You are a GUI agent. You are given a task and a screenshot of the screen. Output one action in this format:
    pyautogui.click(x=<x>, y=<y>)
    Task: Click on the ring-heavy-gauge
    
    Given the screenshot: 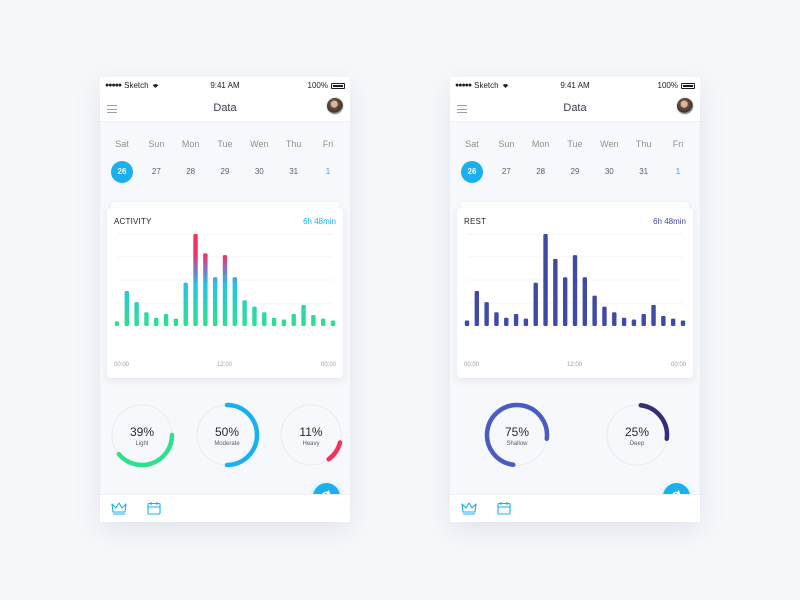 What is the action you would take?
    pyautogui.click(x=311, y=435)
    